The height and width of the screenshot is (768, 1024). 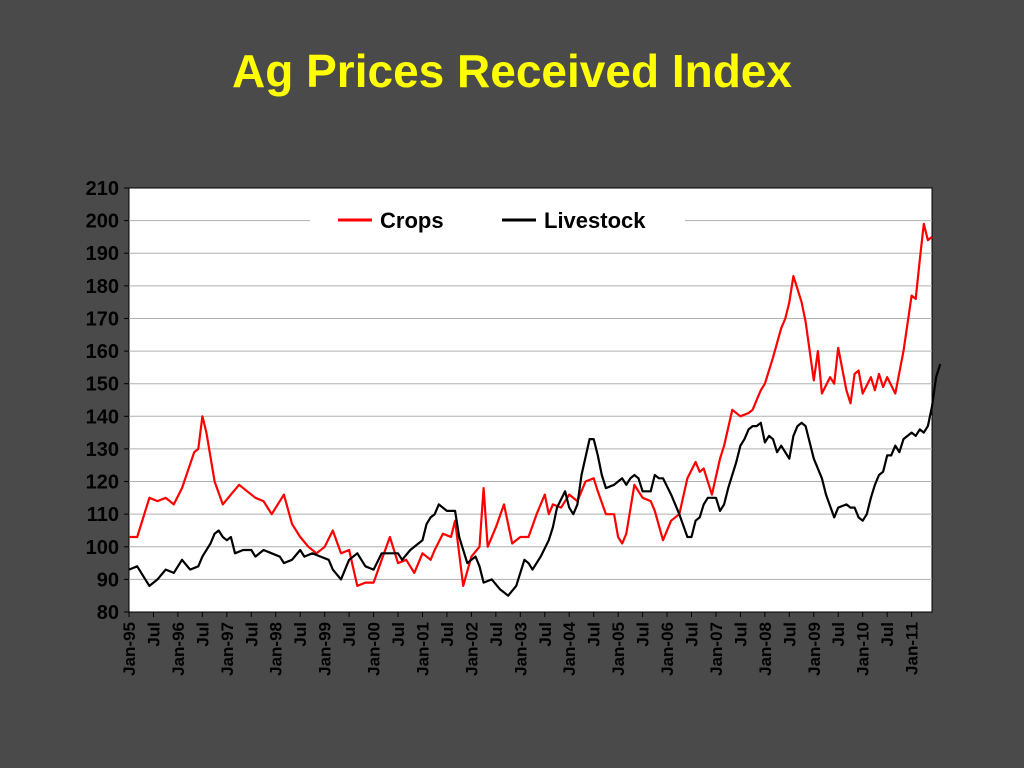 I want to click on y-tick-label: 200, so click(x=102, y=222).